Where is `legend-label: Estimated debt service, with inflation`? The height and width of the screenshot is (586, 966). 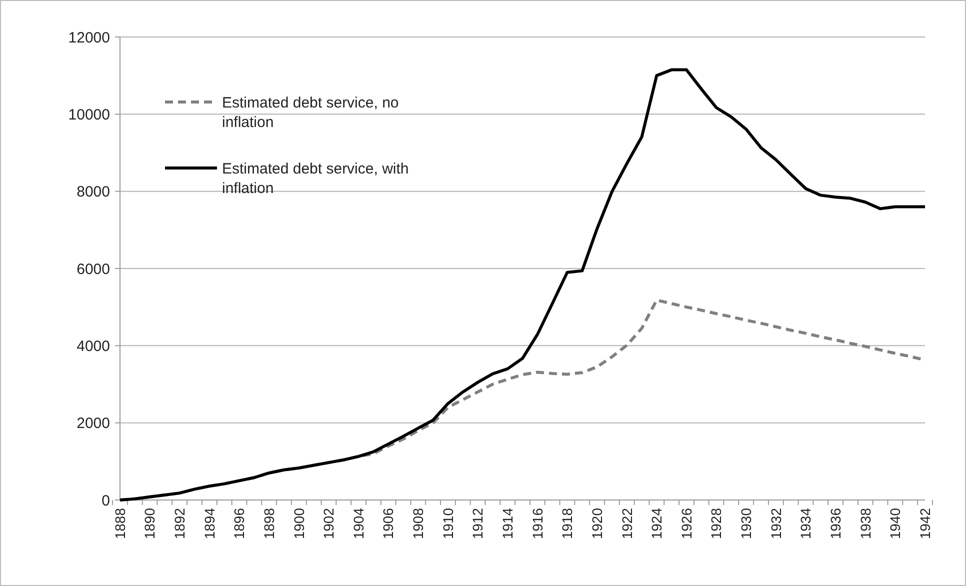 legend-label: Estimated debt service, with inflation is located at coordinates (315, 178).